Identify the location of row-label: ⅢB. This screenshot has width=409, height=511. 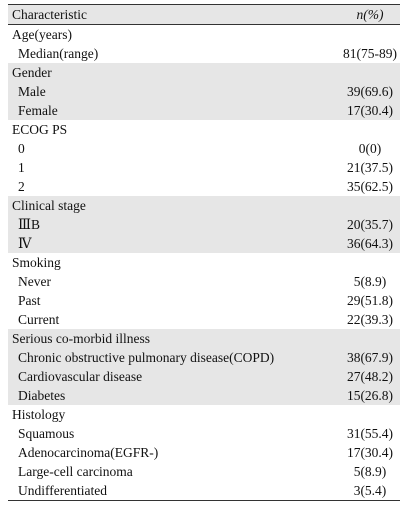
(29, 224).